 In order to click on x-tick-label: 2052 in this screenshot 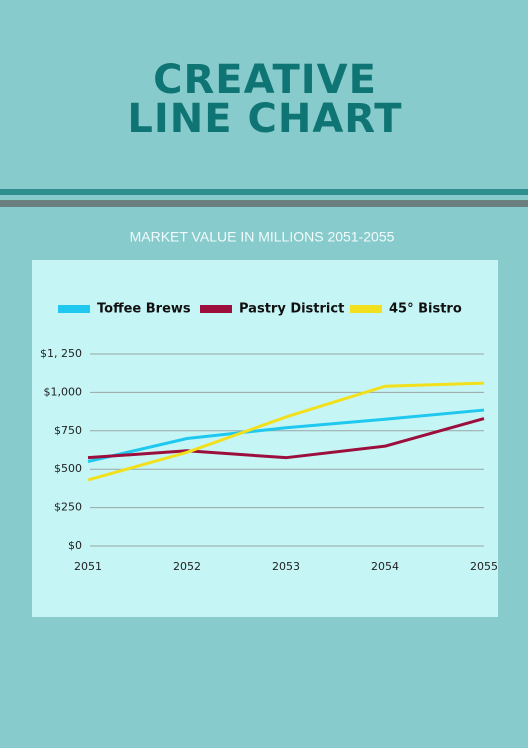, I will do `click(187, 566)`.